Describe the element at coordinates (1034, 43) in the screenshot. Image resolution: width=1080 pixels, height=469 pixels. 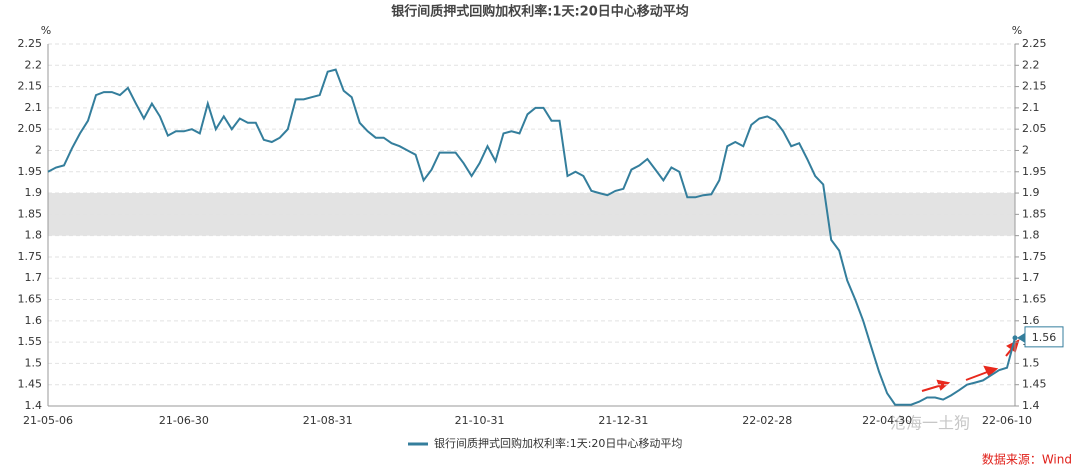
I see `y2-tick-label: 2.25` at that location.